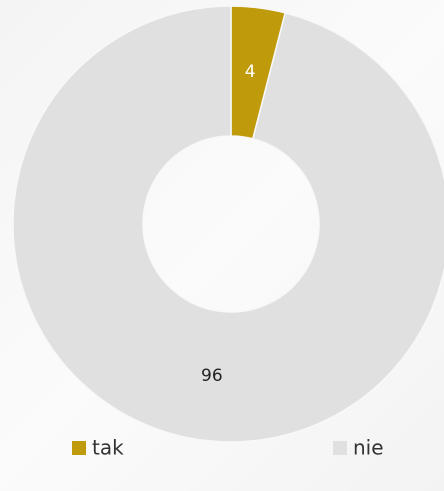  I want to click on legend-label: tak, so click(108, 448).